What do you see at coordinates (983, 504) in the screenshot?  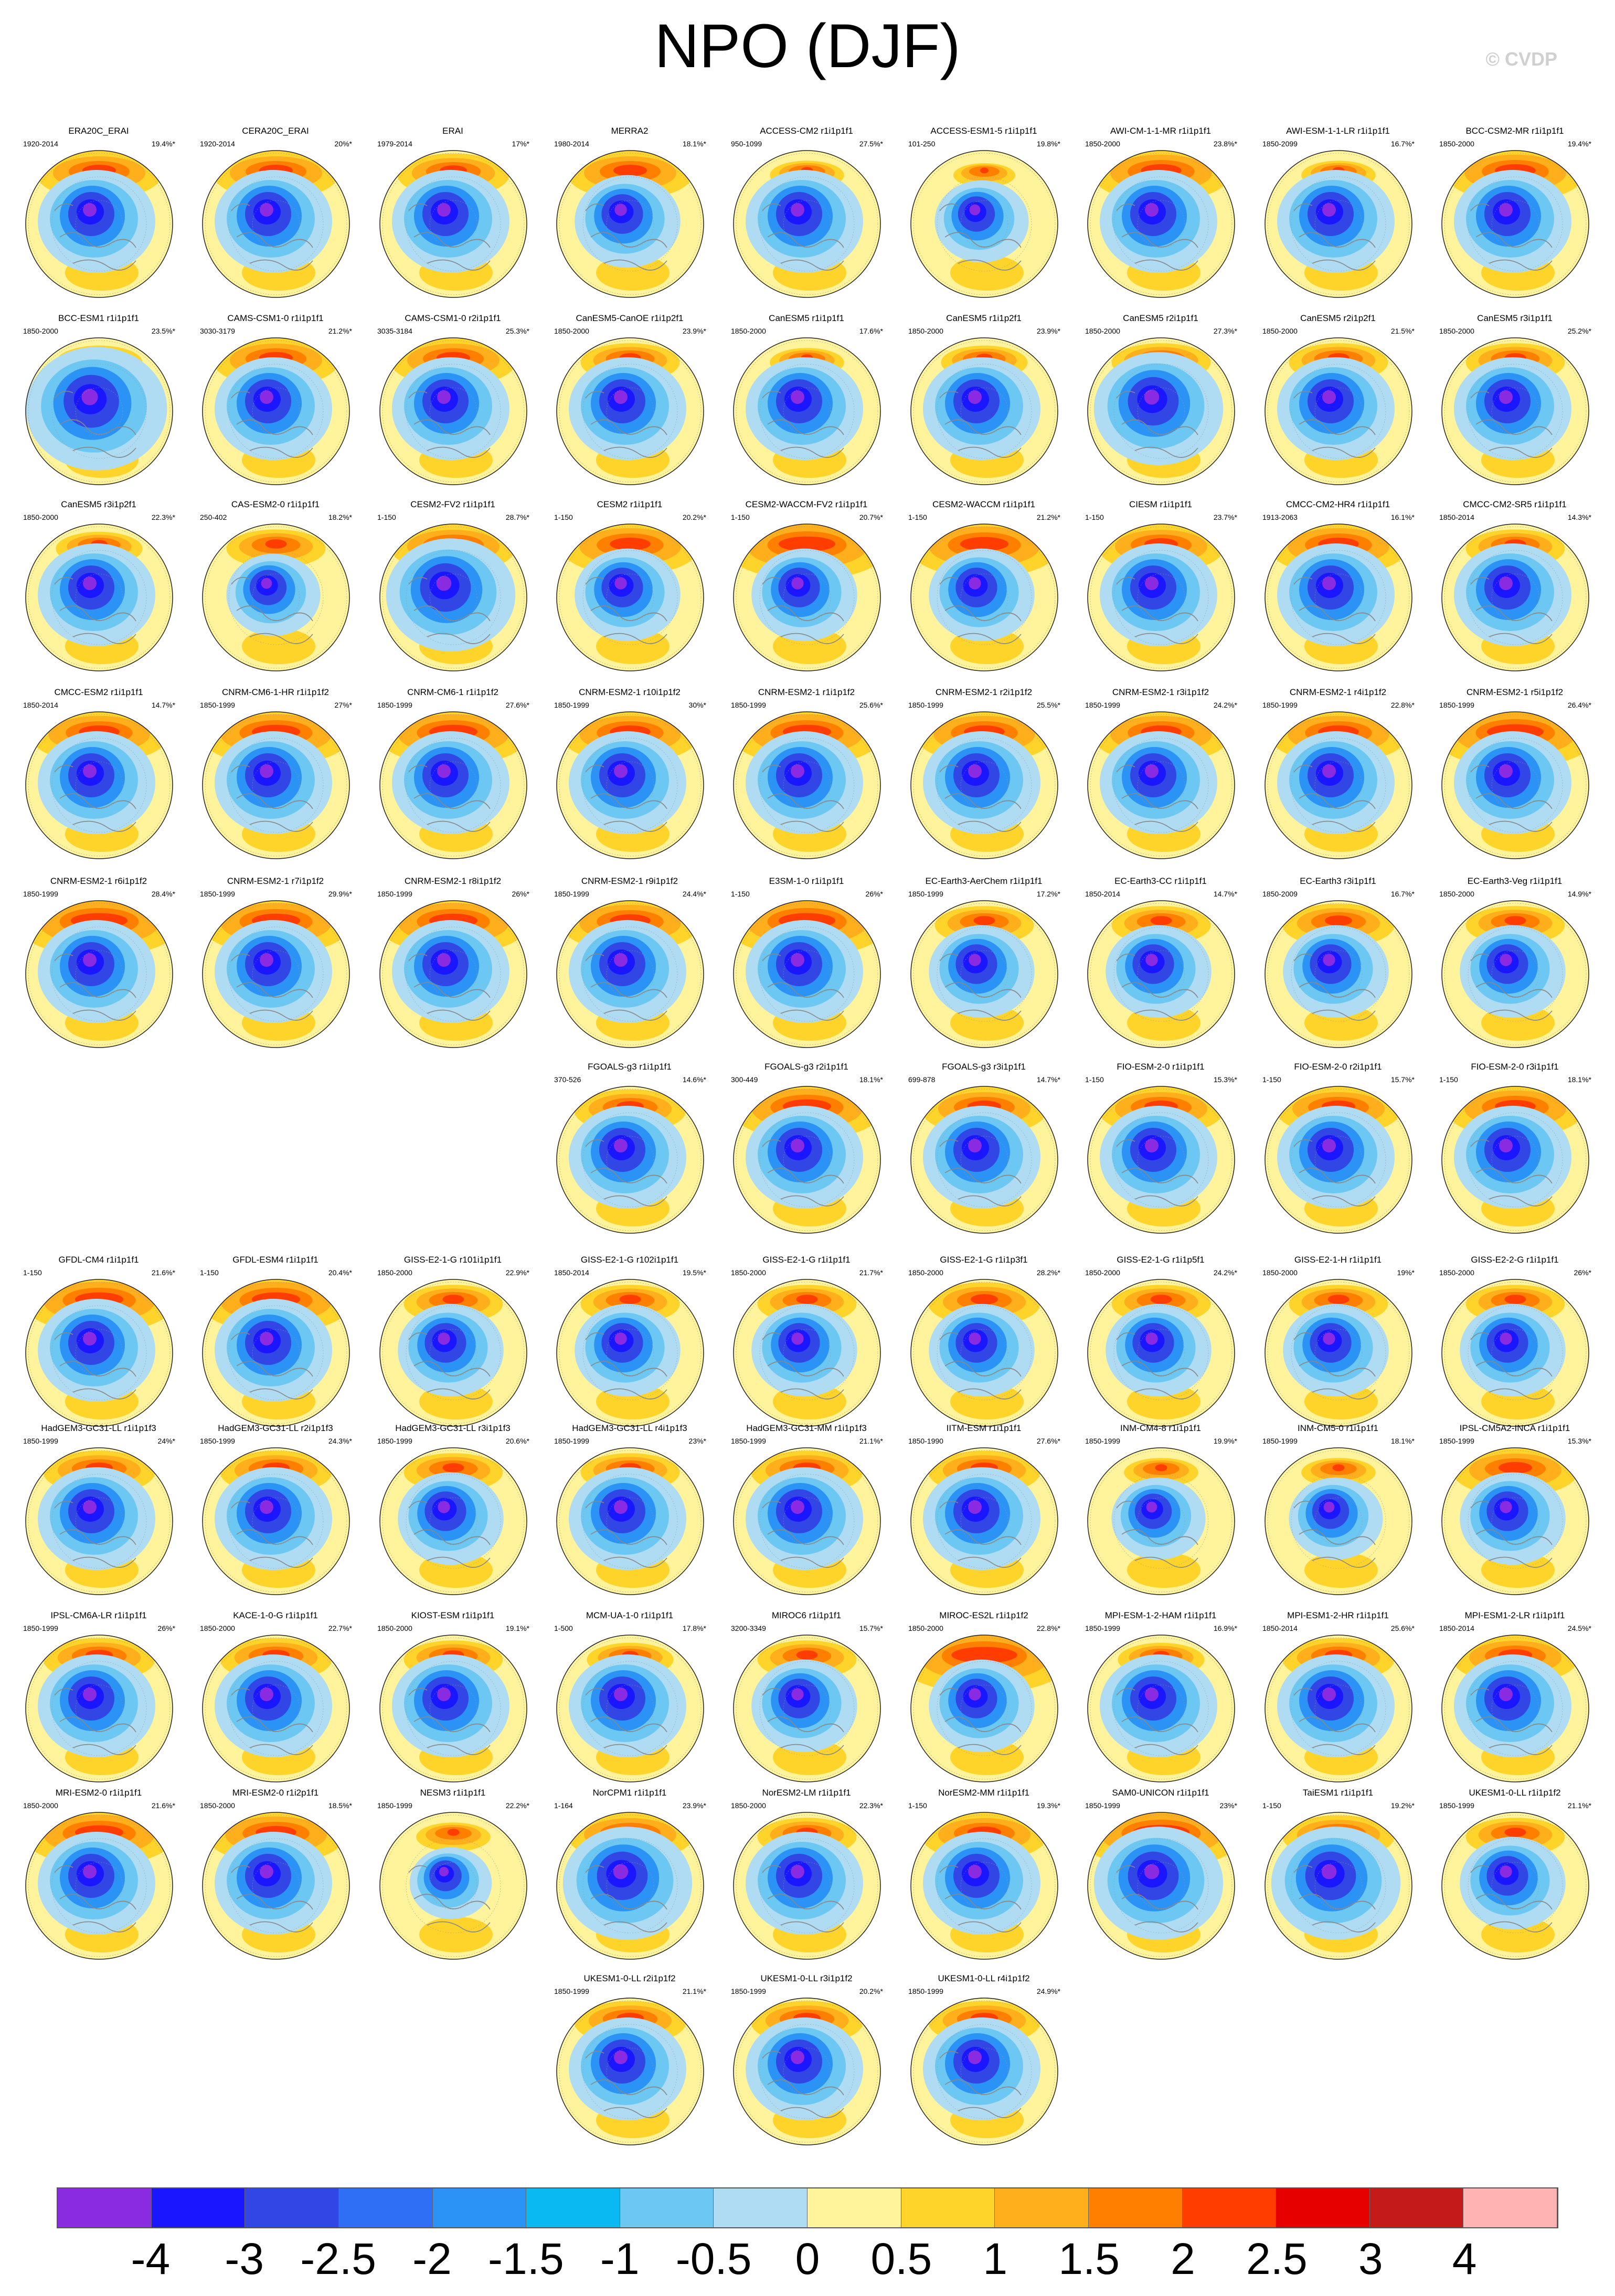 I see `panel-title: CESM2-WACCM r1i1p1f1` at bounding box center [983, 504].